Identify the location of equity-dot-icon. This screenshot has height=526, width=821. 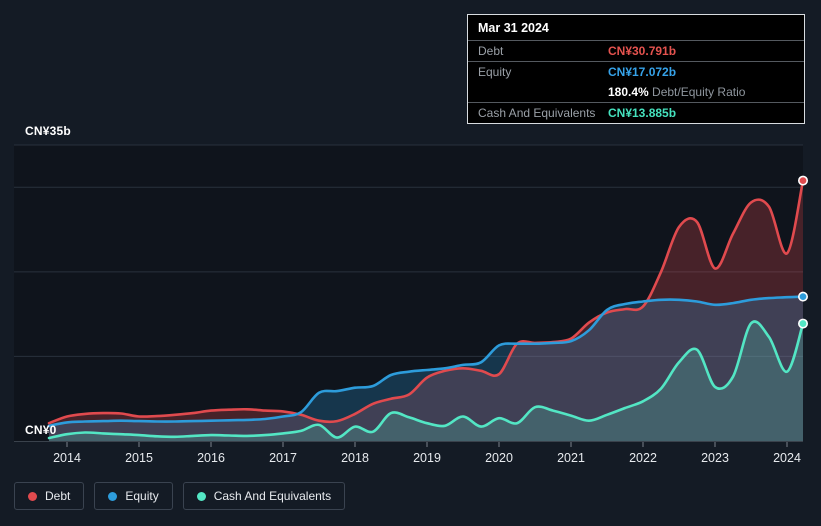
(113, 496).